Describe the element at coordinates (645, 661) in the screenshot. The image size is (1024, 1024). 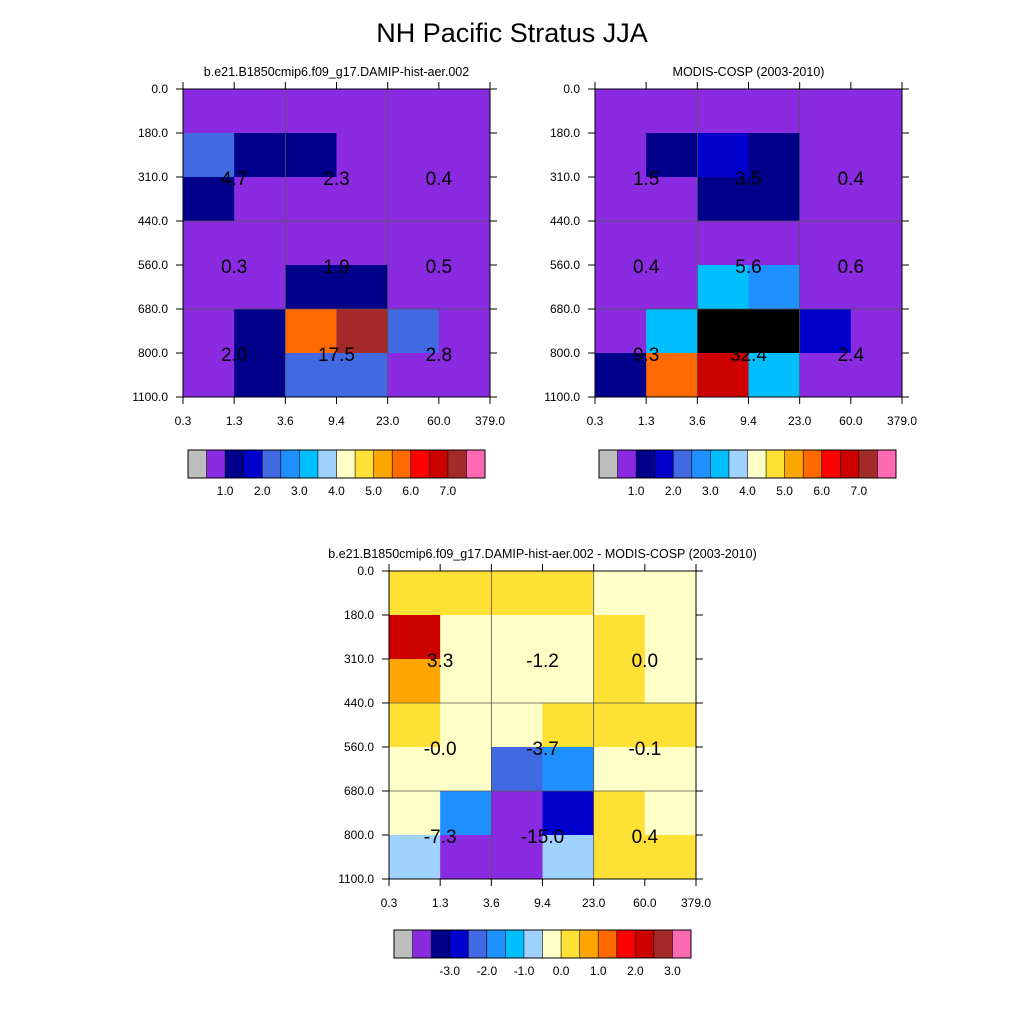
I see `cell-value-label: 0.0` at that location.